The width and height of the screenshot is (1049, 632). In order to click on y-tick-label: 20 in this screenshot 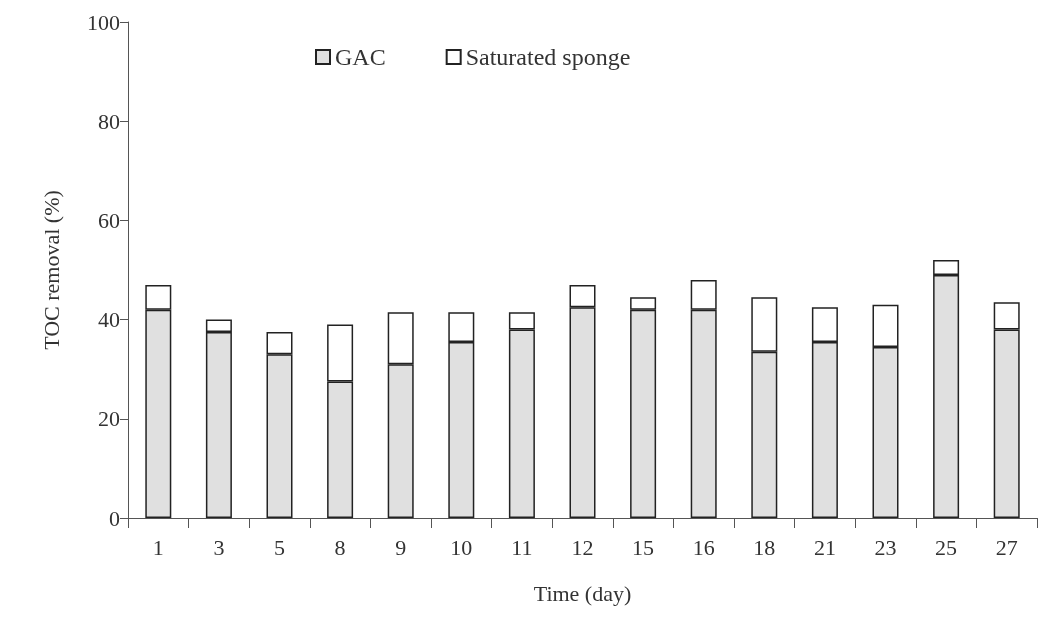, I will do `click(109, 419)`.